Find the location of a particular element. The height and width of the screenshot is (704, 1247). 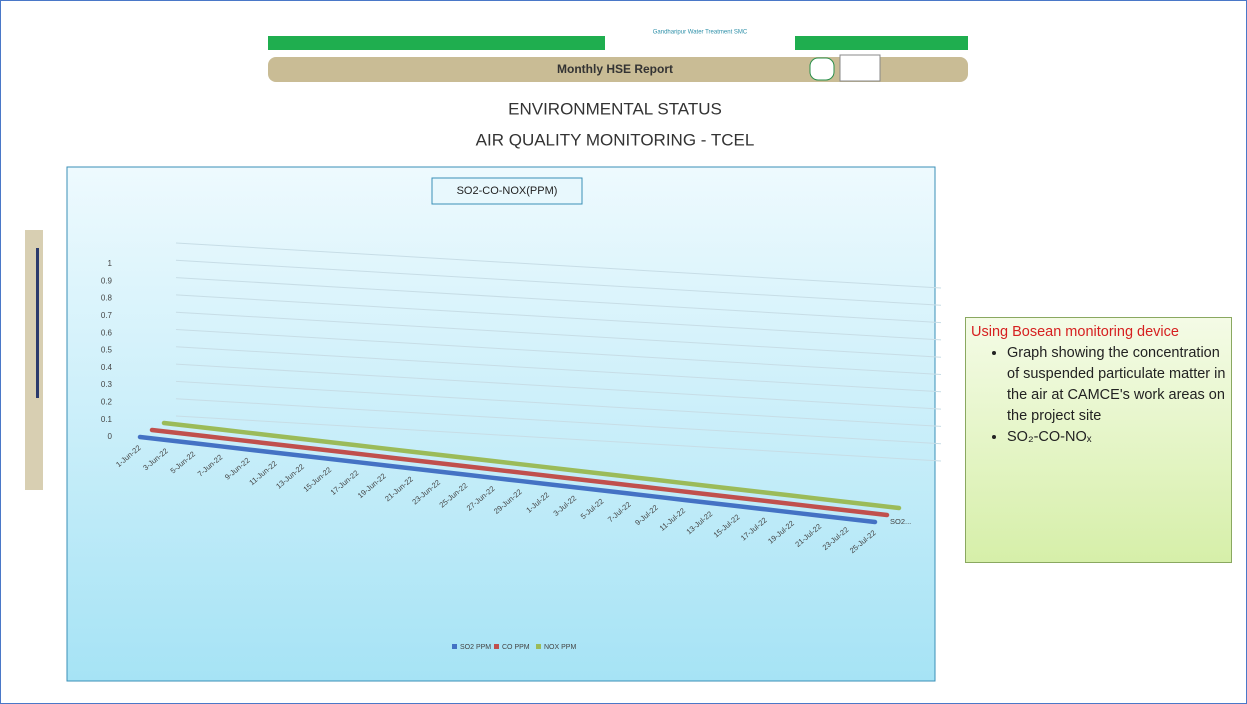

y-tick-label: 0 is located at coordinates (110, 436).